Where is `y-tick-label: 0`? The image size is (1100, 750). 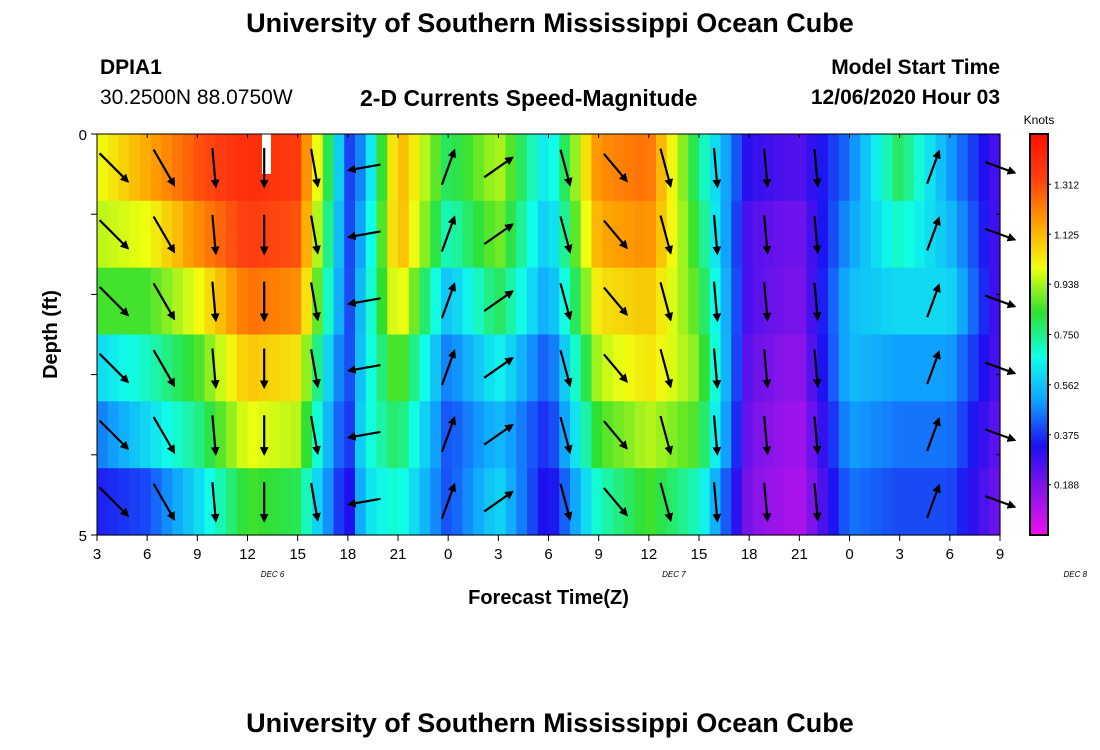
y-tick-label: 0 is located at coordinates (83, 135).